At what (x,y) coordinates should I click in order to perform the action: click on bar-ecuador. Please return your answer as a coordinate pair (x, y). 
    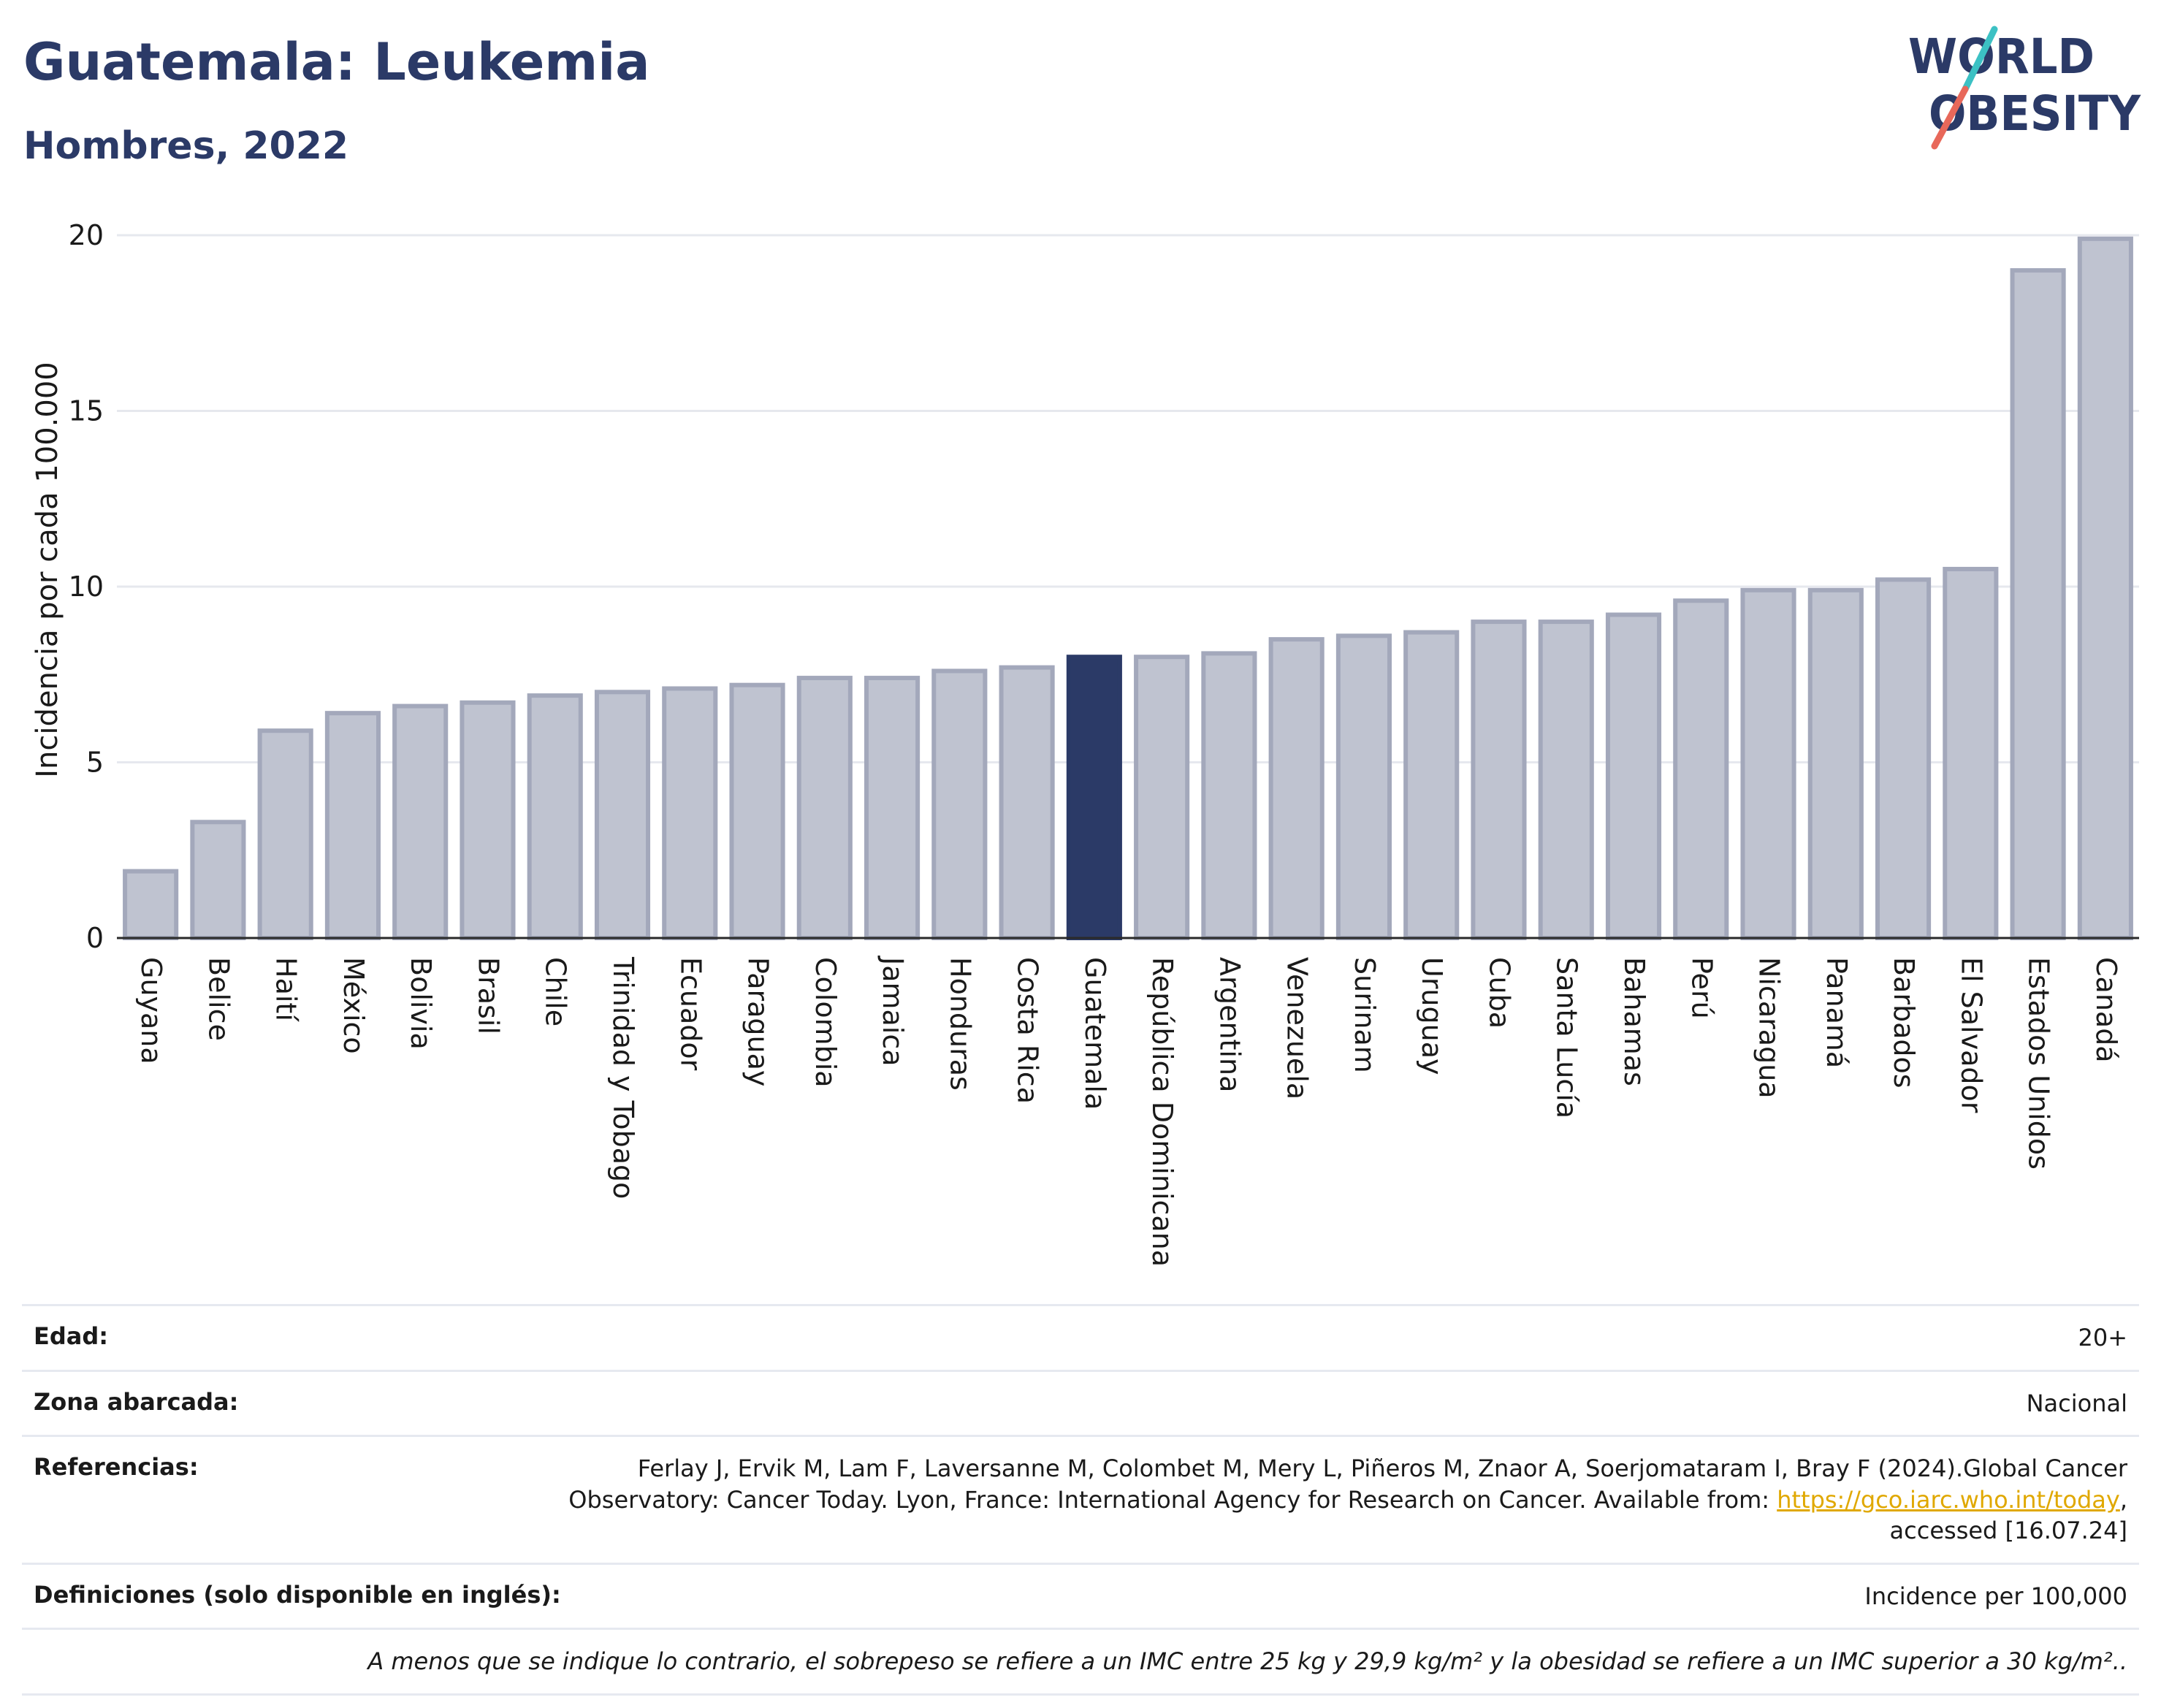
    Looking at the image, I should click on (690, 813).